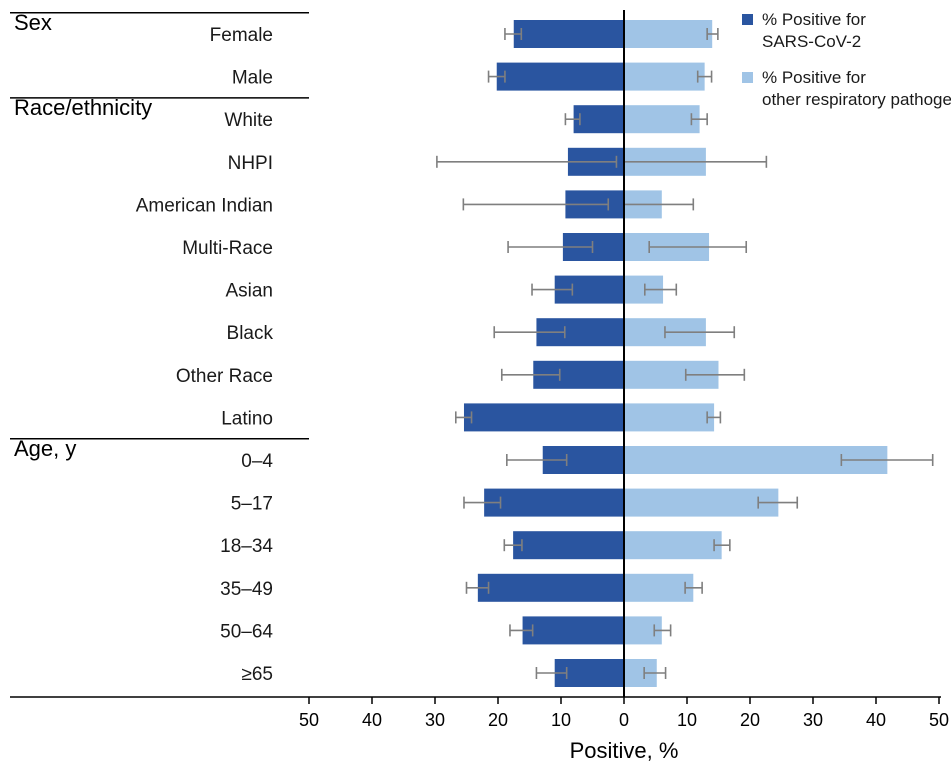 This screenshot has height=762, width=951. What do you see at coordinates (224, 376) in the screenshot?
I see `category-label-8: Other Race` at bounding box center [224, 376].